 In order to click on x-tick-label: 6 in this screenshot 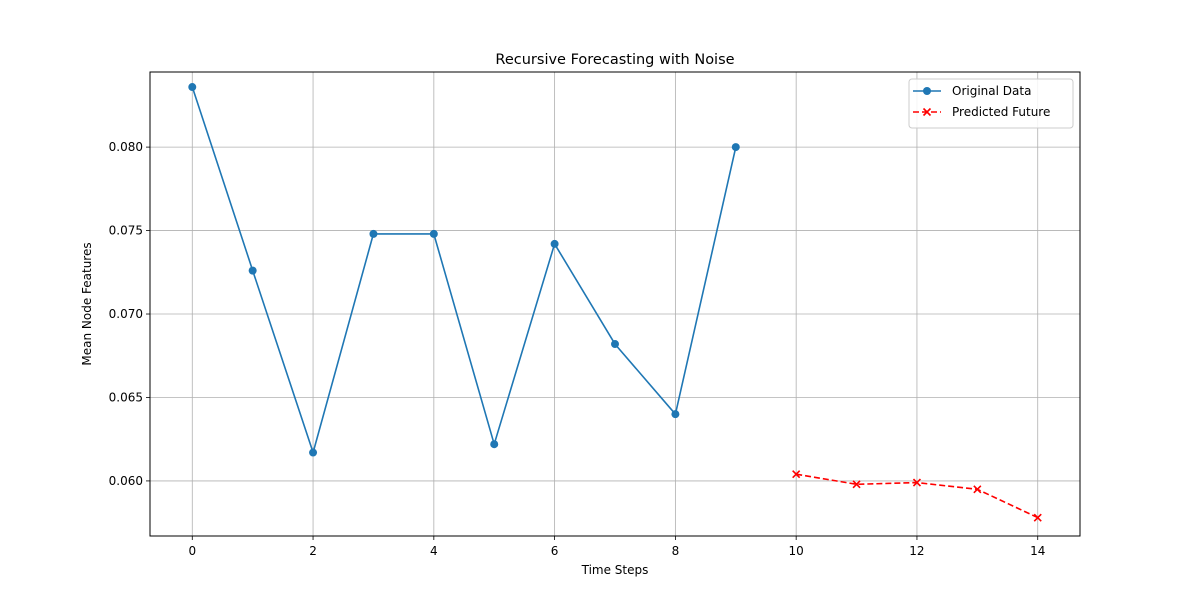, I will do `click(555, 551)`.